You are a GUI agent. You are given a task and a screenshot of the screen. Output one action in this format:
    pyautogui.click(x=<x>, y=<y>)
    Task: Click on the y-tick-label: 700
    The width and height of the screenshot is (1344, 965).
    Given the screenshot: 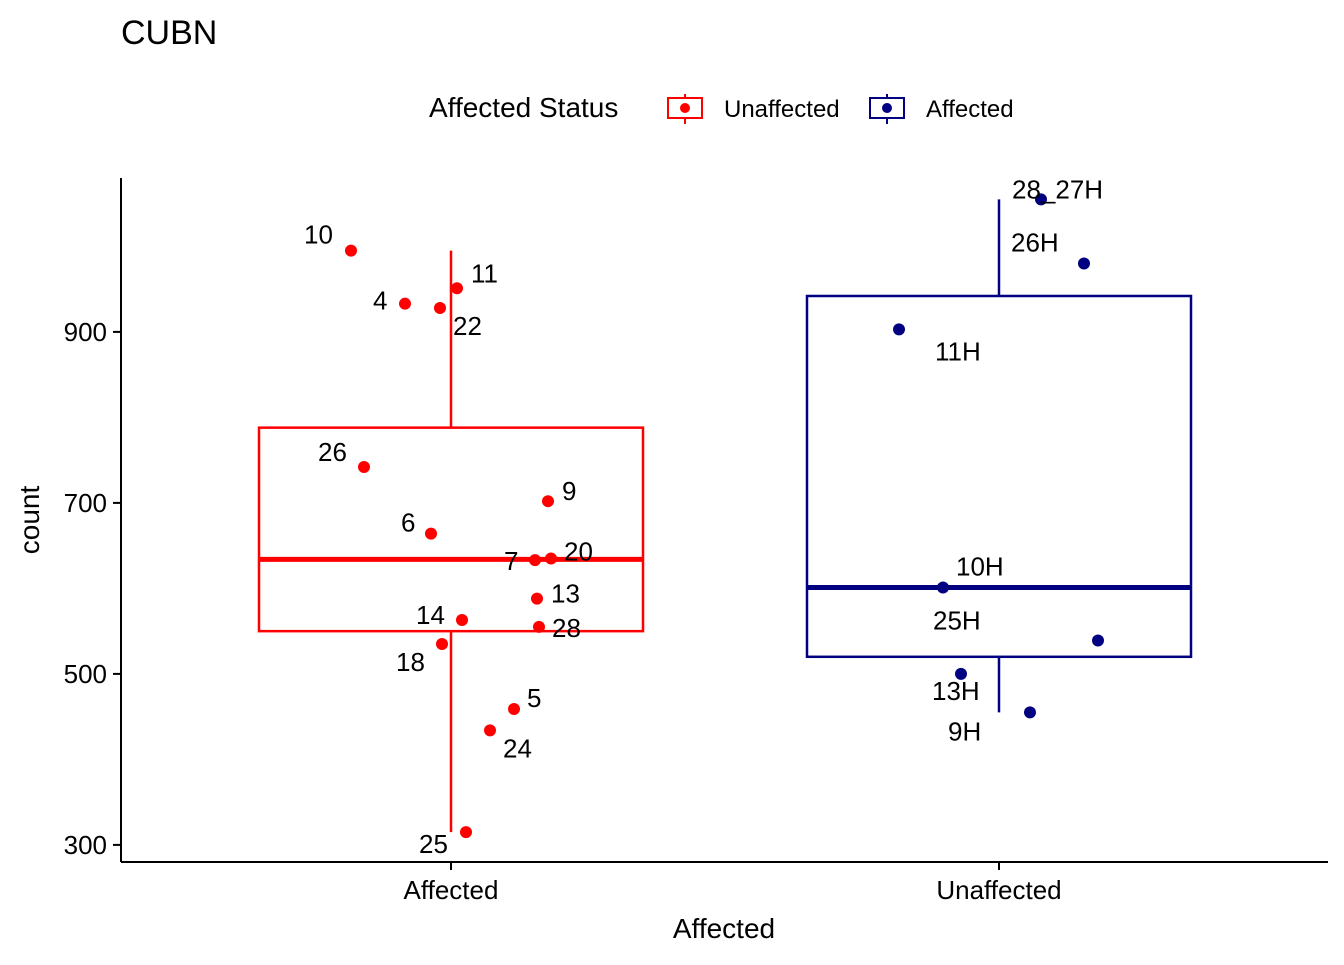 What is the action you would take?
    pyautogui.click(x=85, y=503)
    